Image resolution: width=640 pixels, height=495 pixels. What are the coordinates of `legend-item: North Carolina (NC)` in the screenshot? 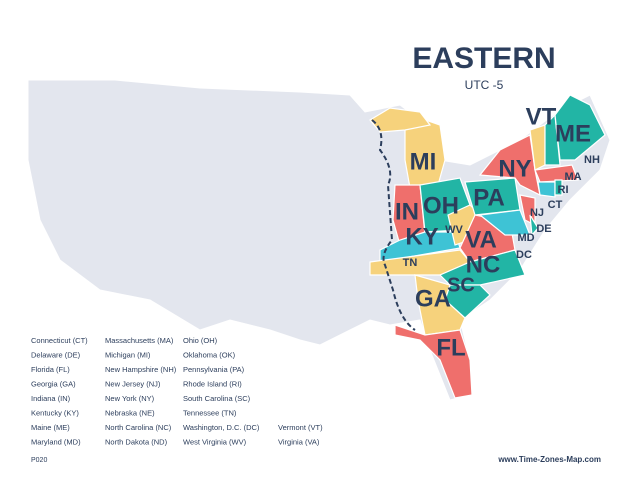 It's located at (138, 427).